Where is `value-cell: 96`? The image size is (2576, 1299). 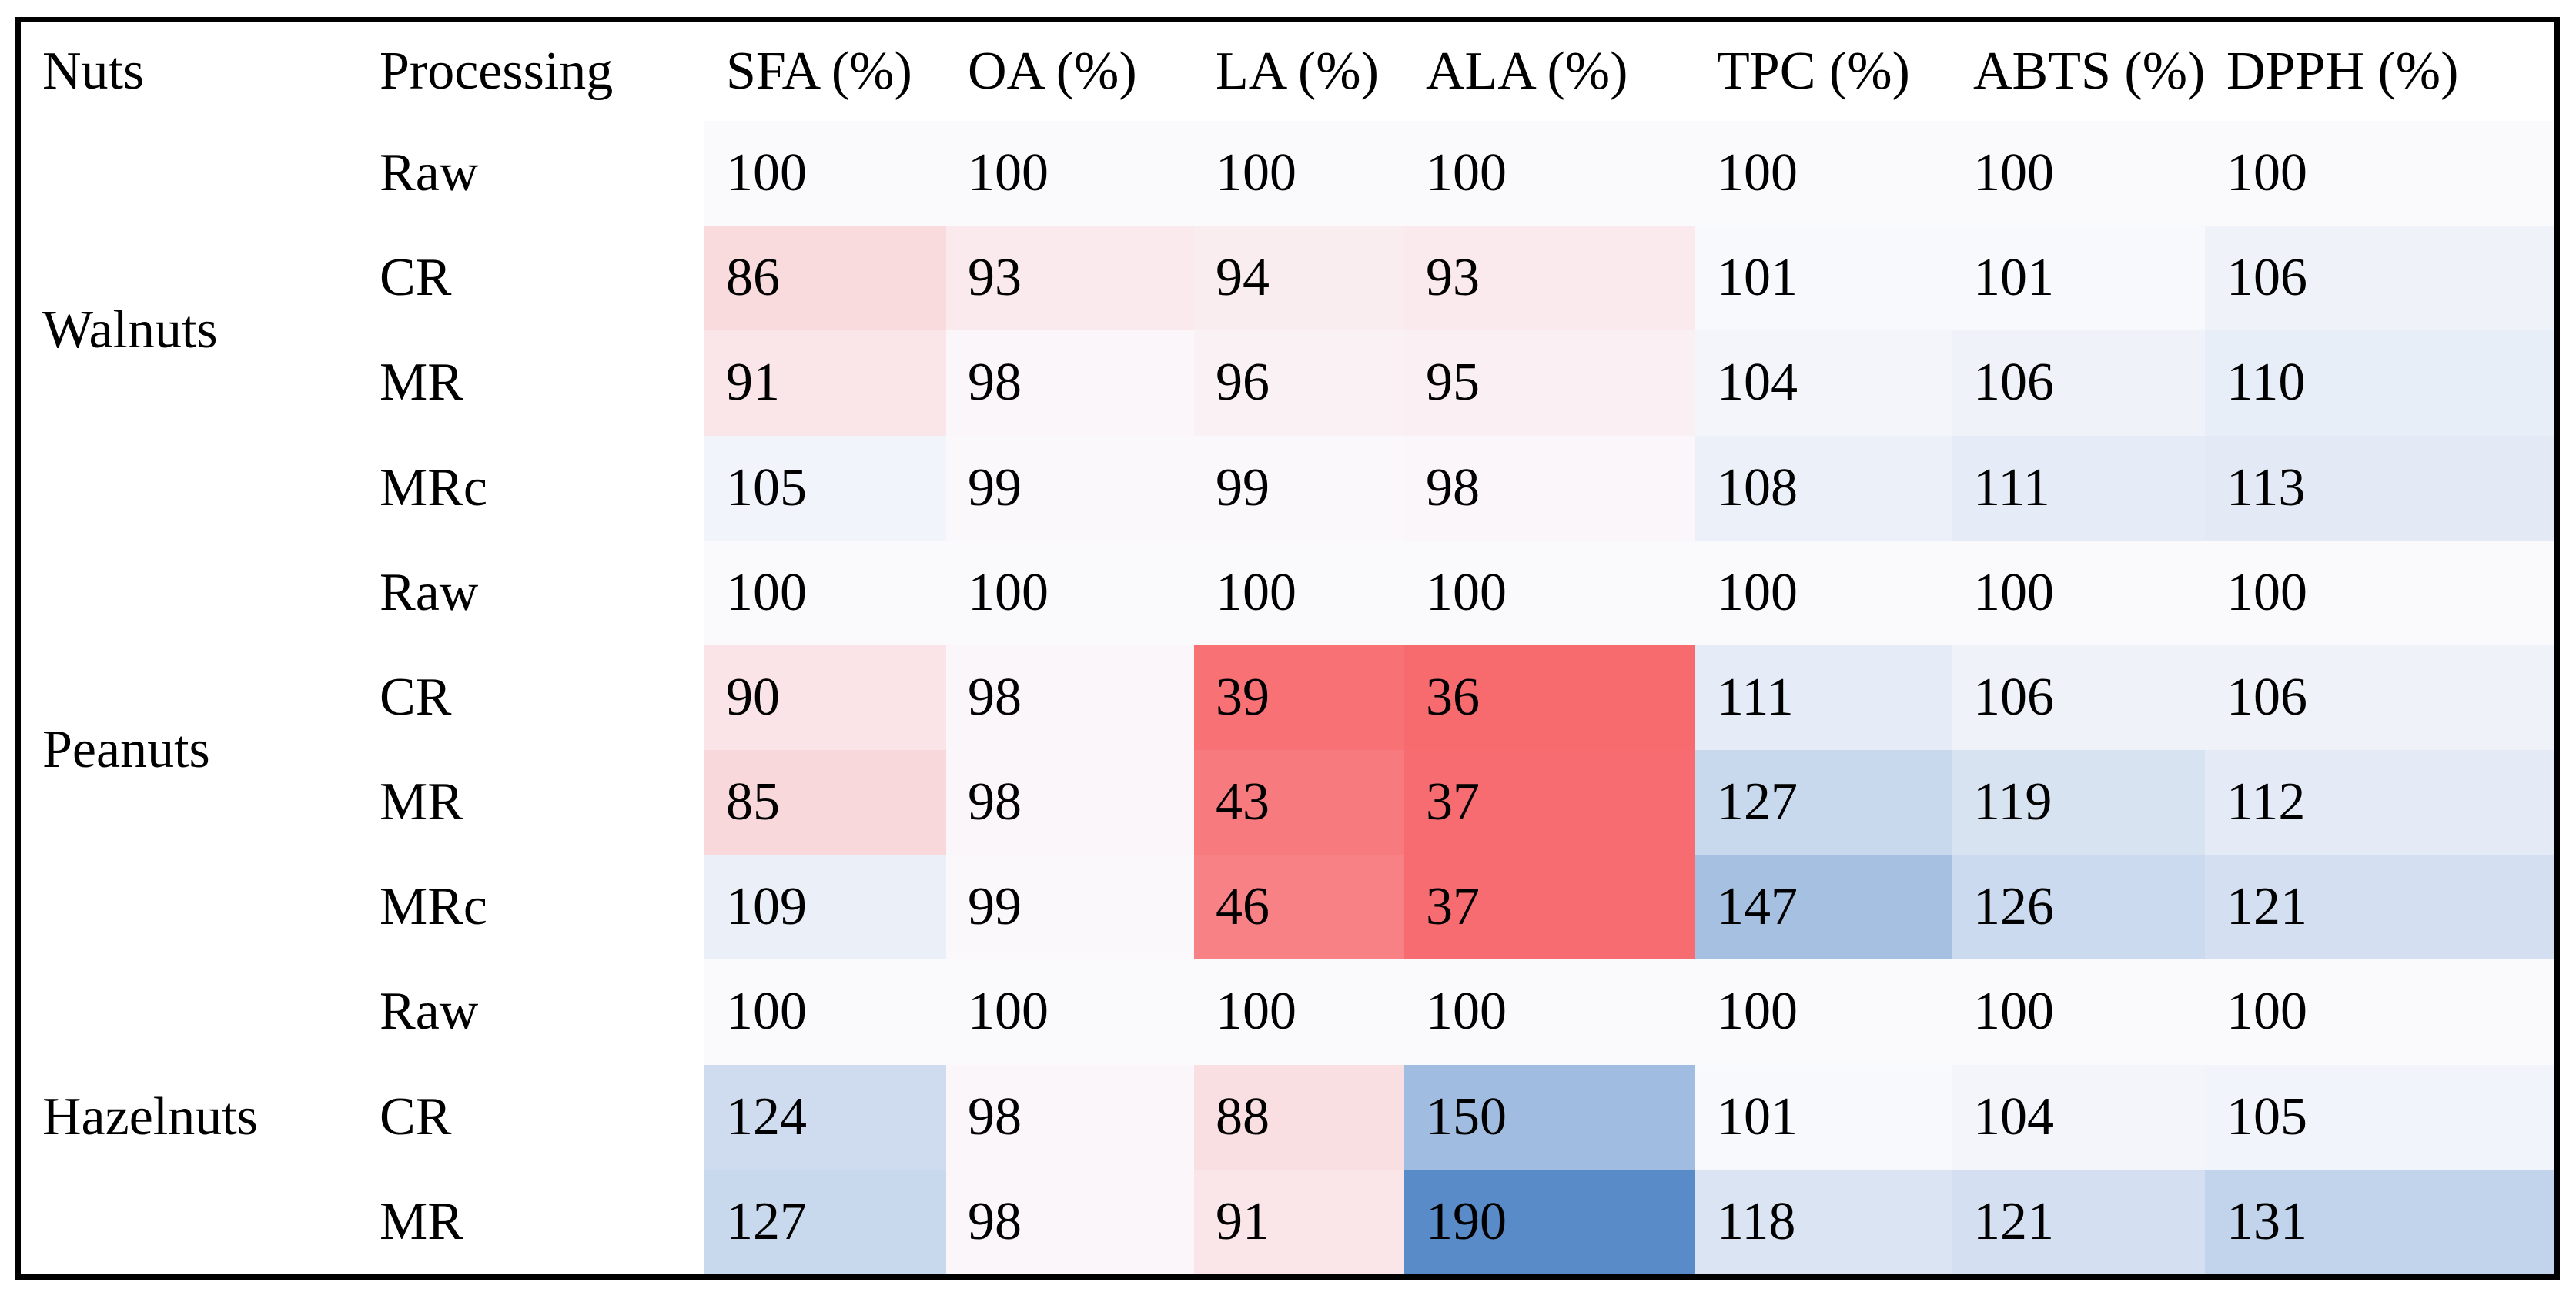
value-cell: 96 is located at coordinates (1299, 383).